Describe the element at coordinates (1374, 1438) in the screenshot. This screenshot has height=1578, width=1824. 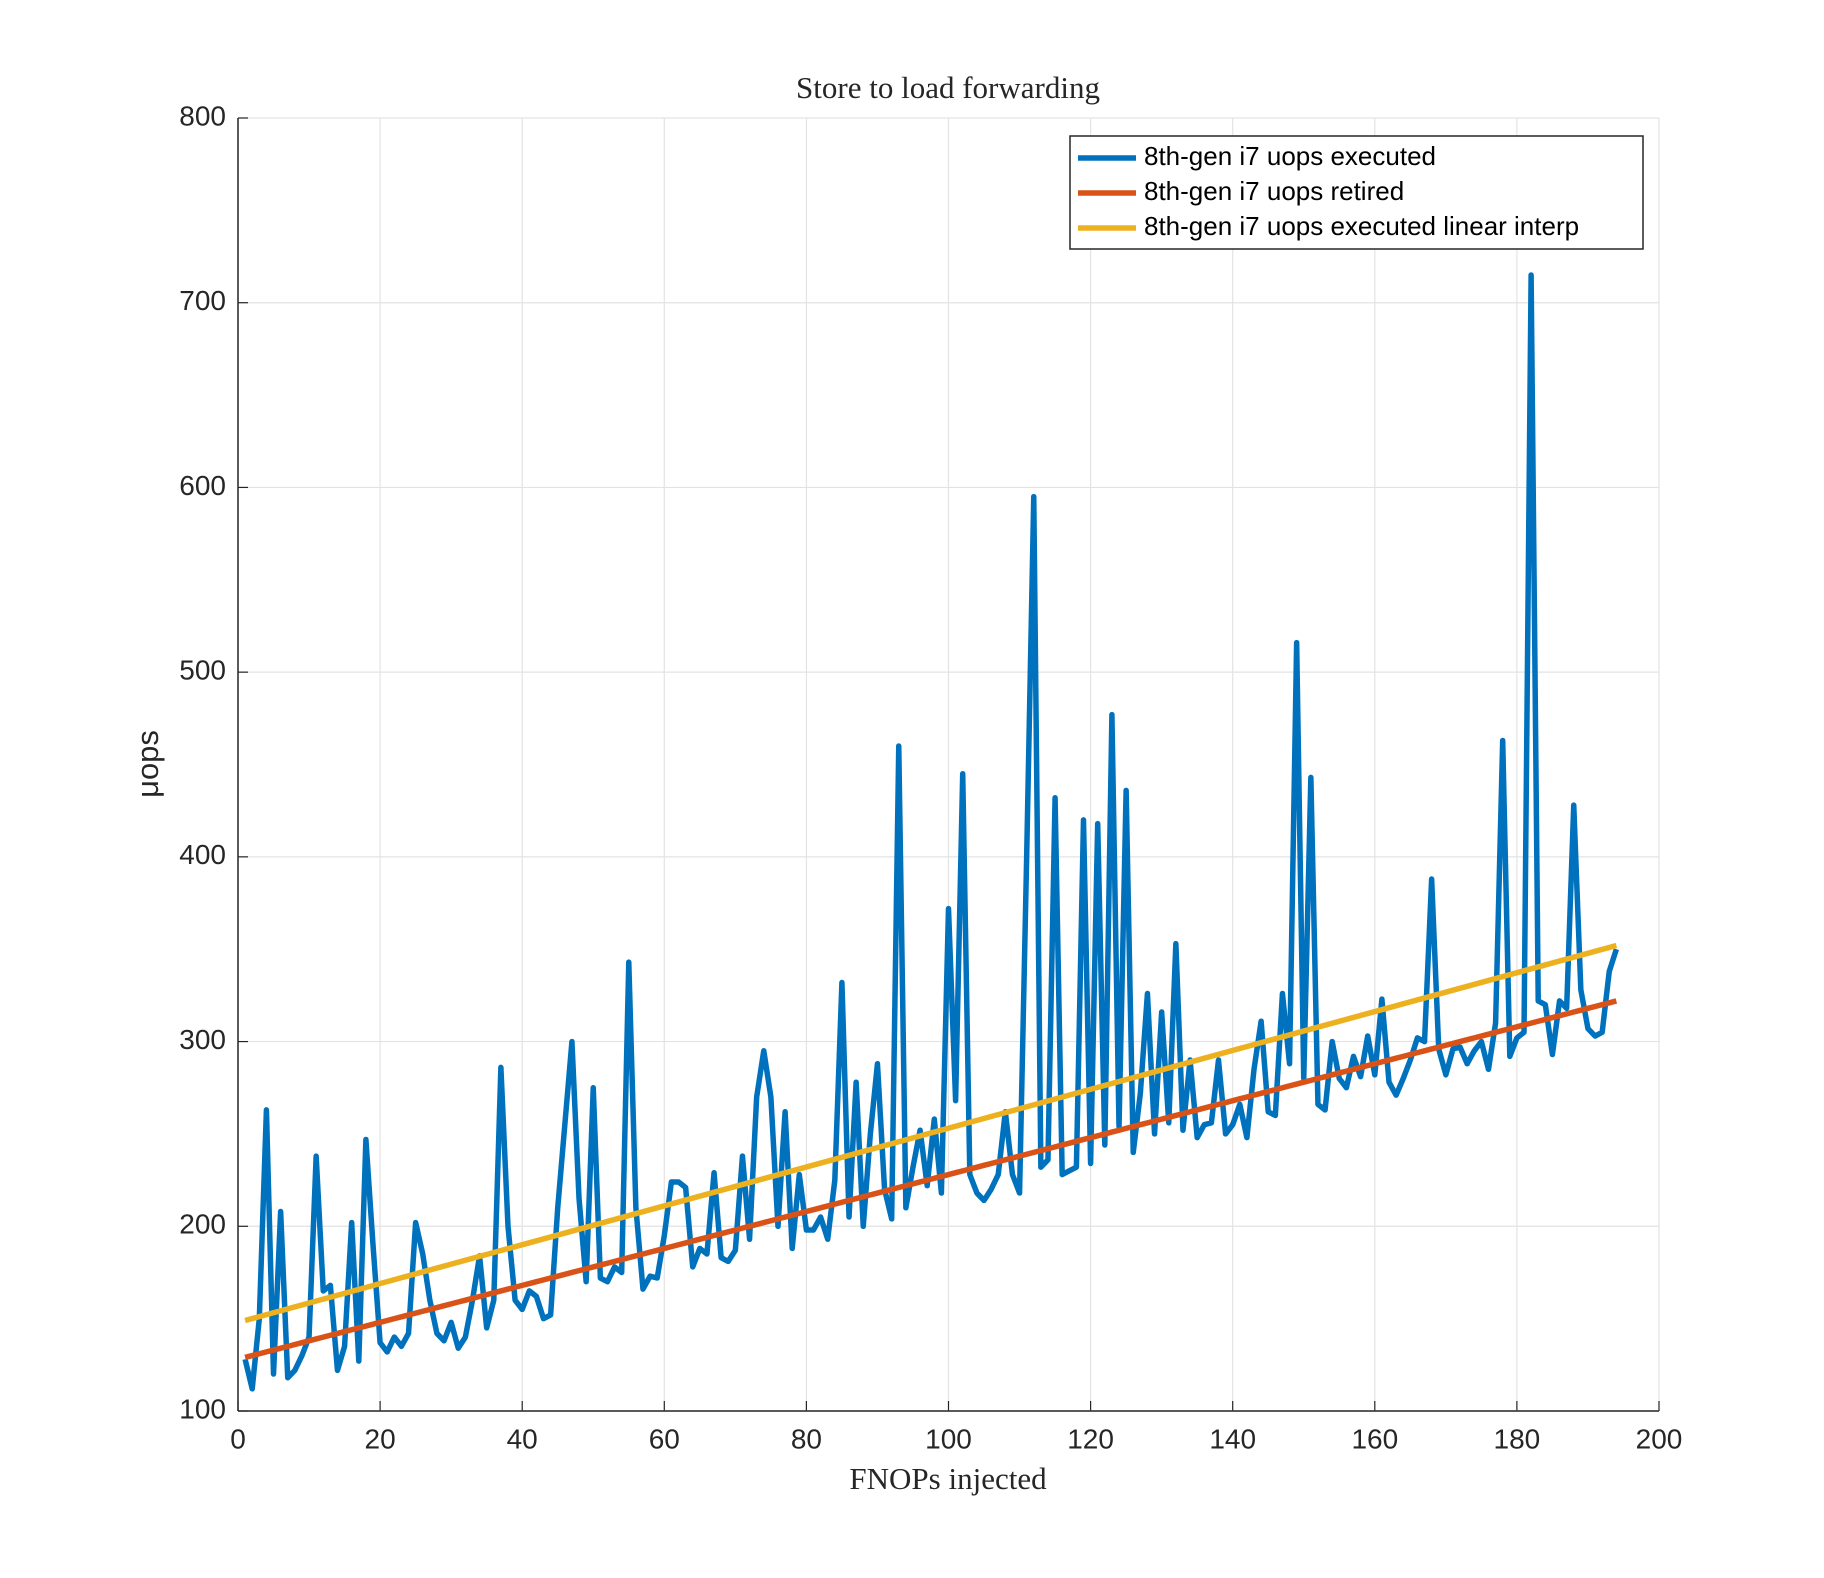
I see `x-tick-label: 160` at that location.